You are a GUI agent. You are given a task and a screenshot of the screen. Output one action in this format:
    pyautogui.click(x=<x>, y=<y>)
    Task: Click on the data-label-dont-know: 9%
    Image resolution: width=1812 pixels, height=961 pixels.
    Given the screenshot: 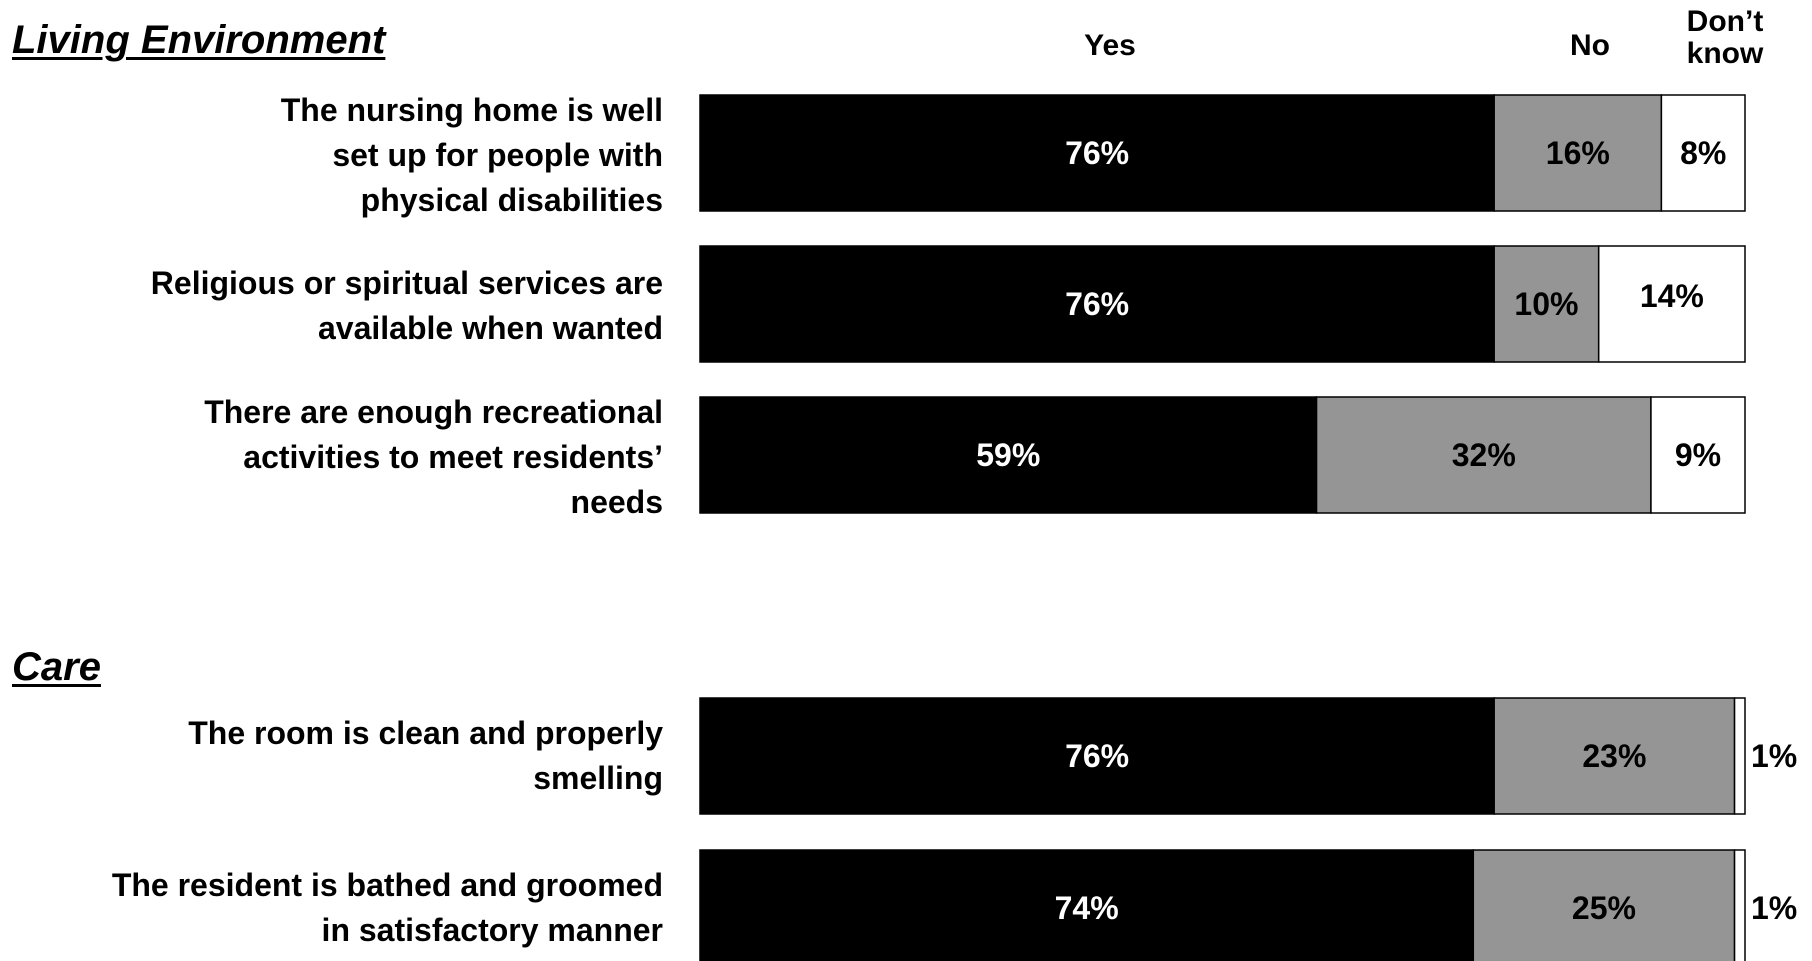 What is the action you would take?
    pyautogui.click(x=1698, y=455)
    